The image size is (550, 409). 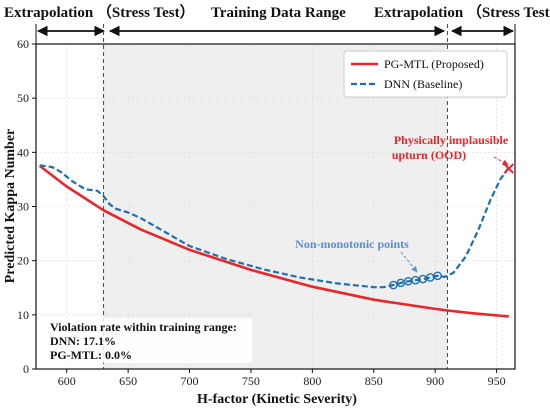 I want to click on x-tick-label: 850, so click(x=374, y=381).